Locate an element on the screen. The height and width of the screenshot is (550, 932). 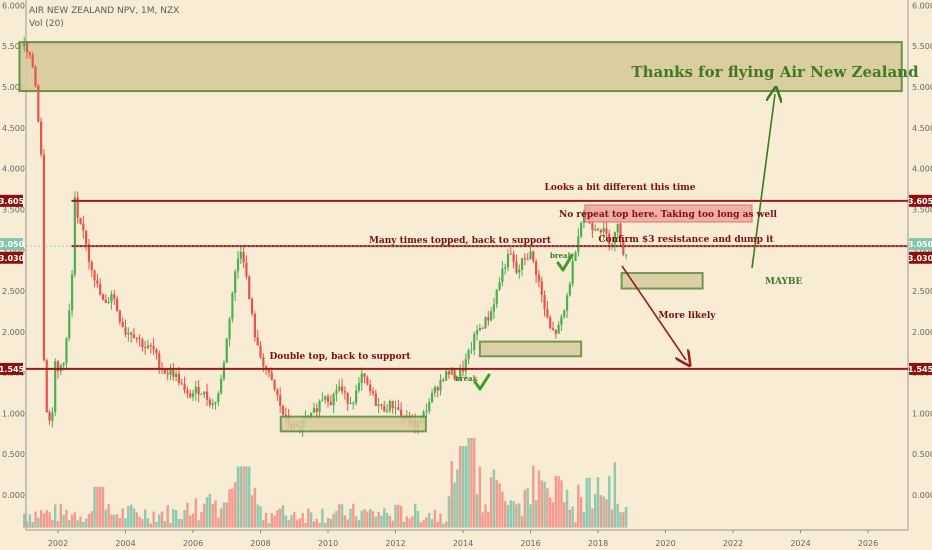
price-badge-left is located at coordinates (11, 257).